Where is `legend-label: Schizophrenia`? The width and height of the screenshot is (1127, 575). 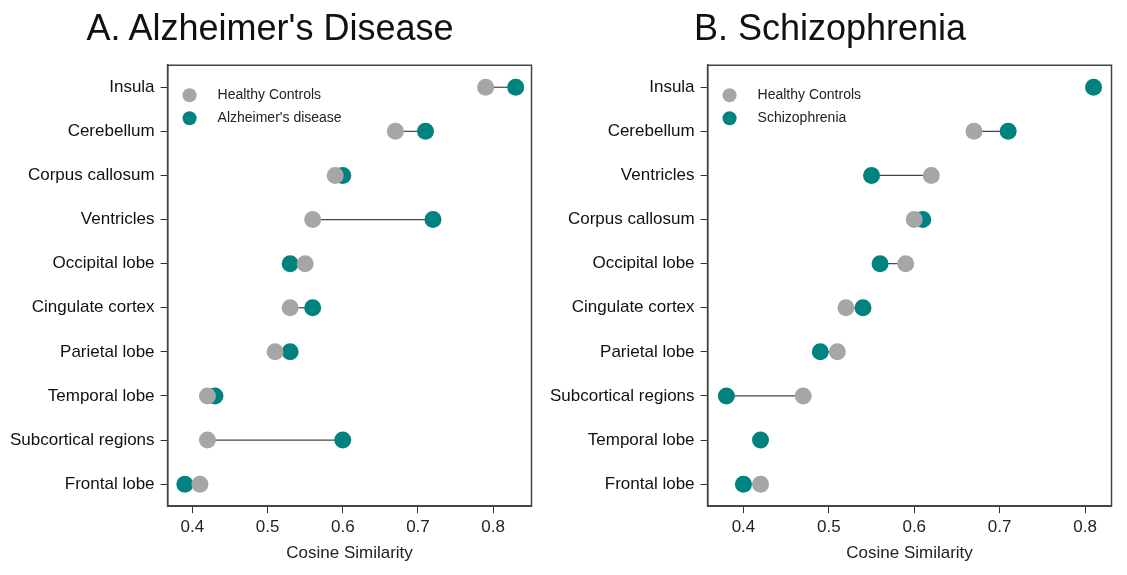
legend-label: Schizophrenia is located at coordinates (802, 117).